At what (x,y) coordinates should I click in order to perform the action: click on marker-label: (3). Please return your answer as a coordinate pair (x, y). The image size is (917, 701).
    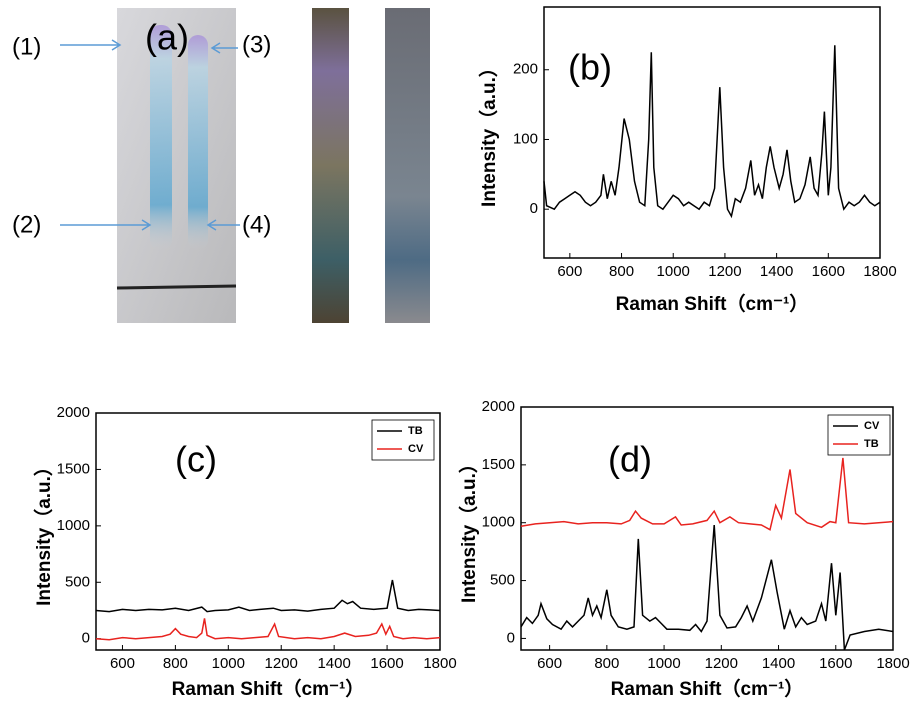
    Looking at the image, I should click on (256, 44).